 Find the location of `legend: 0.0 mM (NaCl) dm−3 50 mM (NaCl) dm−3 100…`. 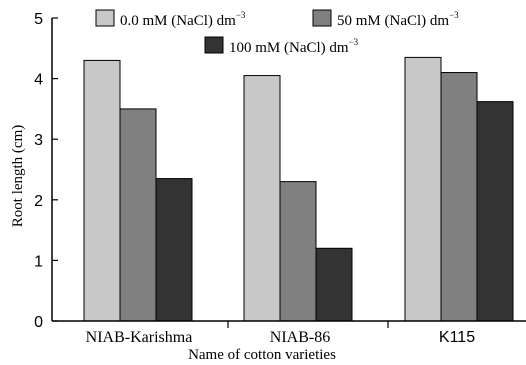

legend: 0.0 mM (NaCl) dm−3 50 mM (NaCl) dm−3 100… is located at coordinates (277, 32).